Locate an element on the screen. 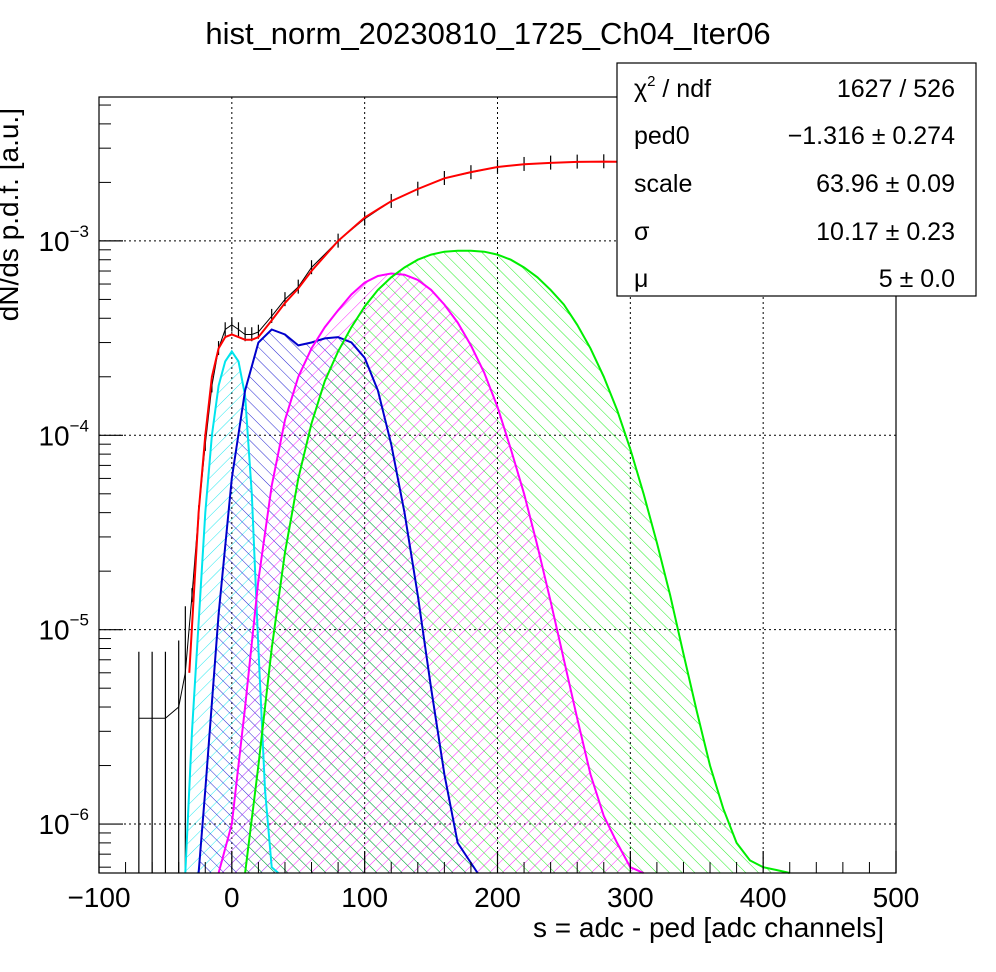 This screenshot has width=996, height=972. x-tick-label: 200 is located at coordinates (497, 897).